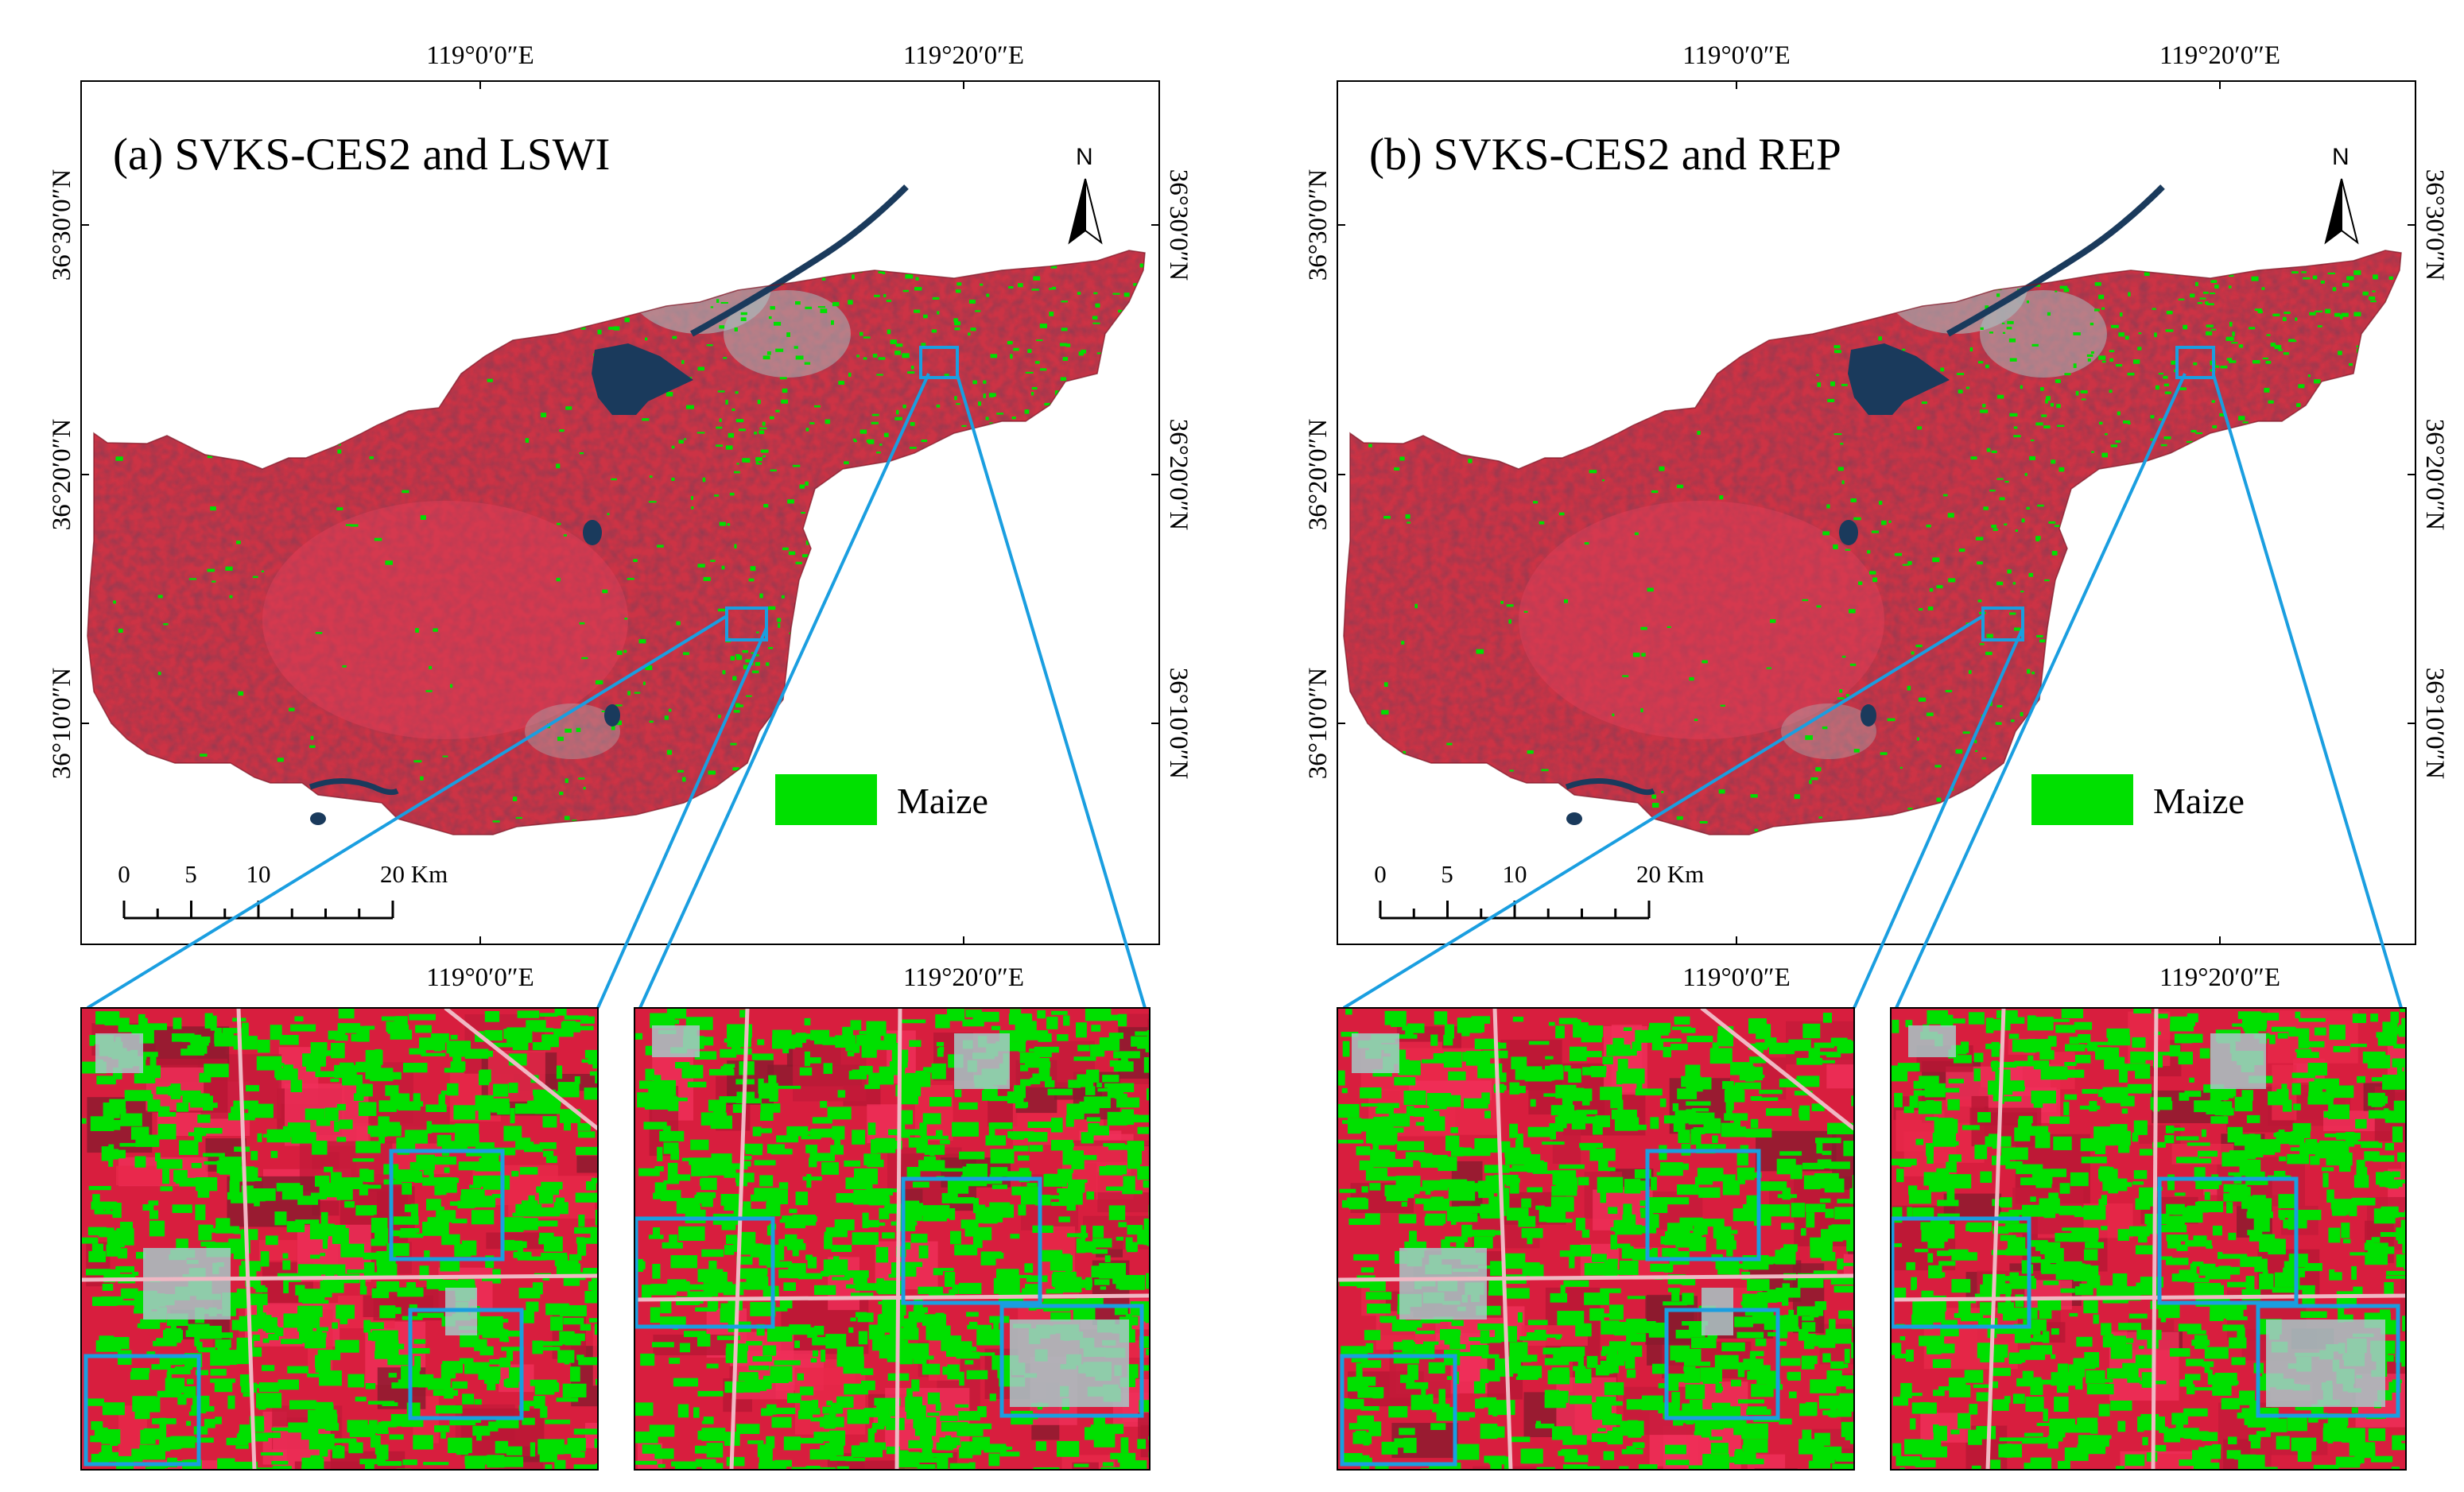 Image resolution: width=2464 pixels, height=1492 pixels. I want to click on lon-label-top: 119°20′0″E, so click(963, 55).